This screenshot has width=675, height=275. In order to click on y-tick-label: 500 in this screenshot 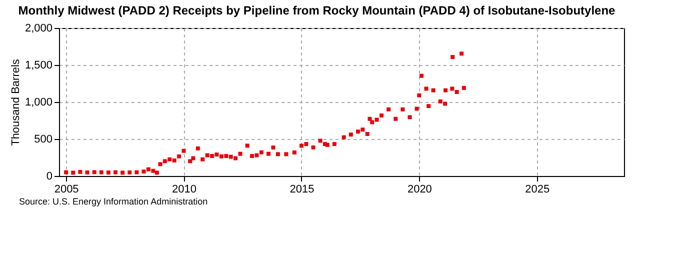, I will do `click(43, 140)`.